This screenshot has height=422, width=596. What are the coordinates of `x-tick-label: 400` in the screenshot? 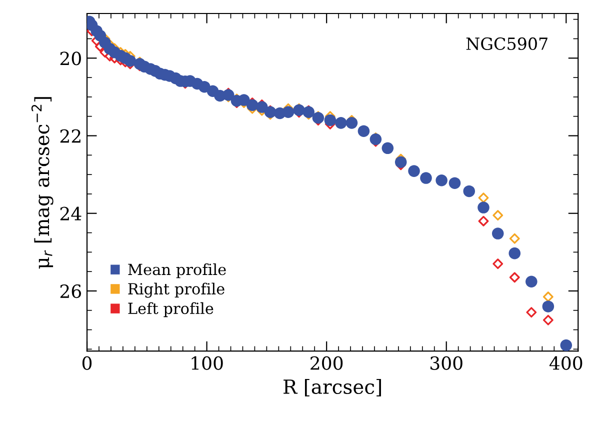 It's located at (565, 363).